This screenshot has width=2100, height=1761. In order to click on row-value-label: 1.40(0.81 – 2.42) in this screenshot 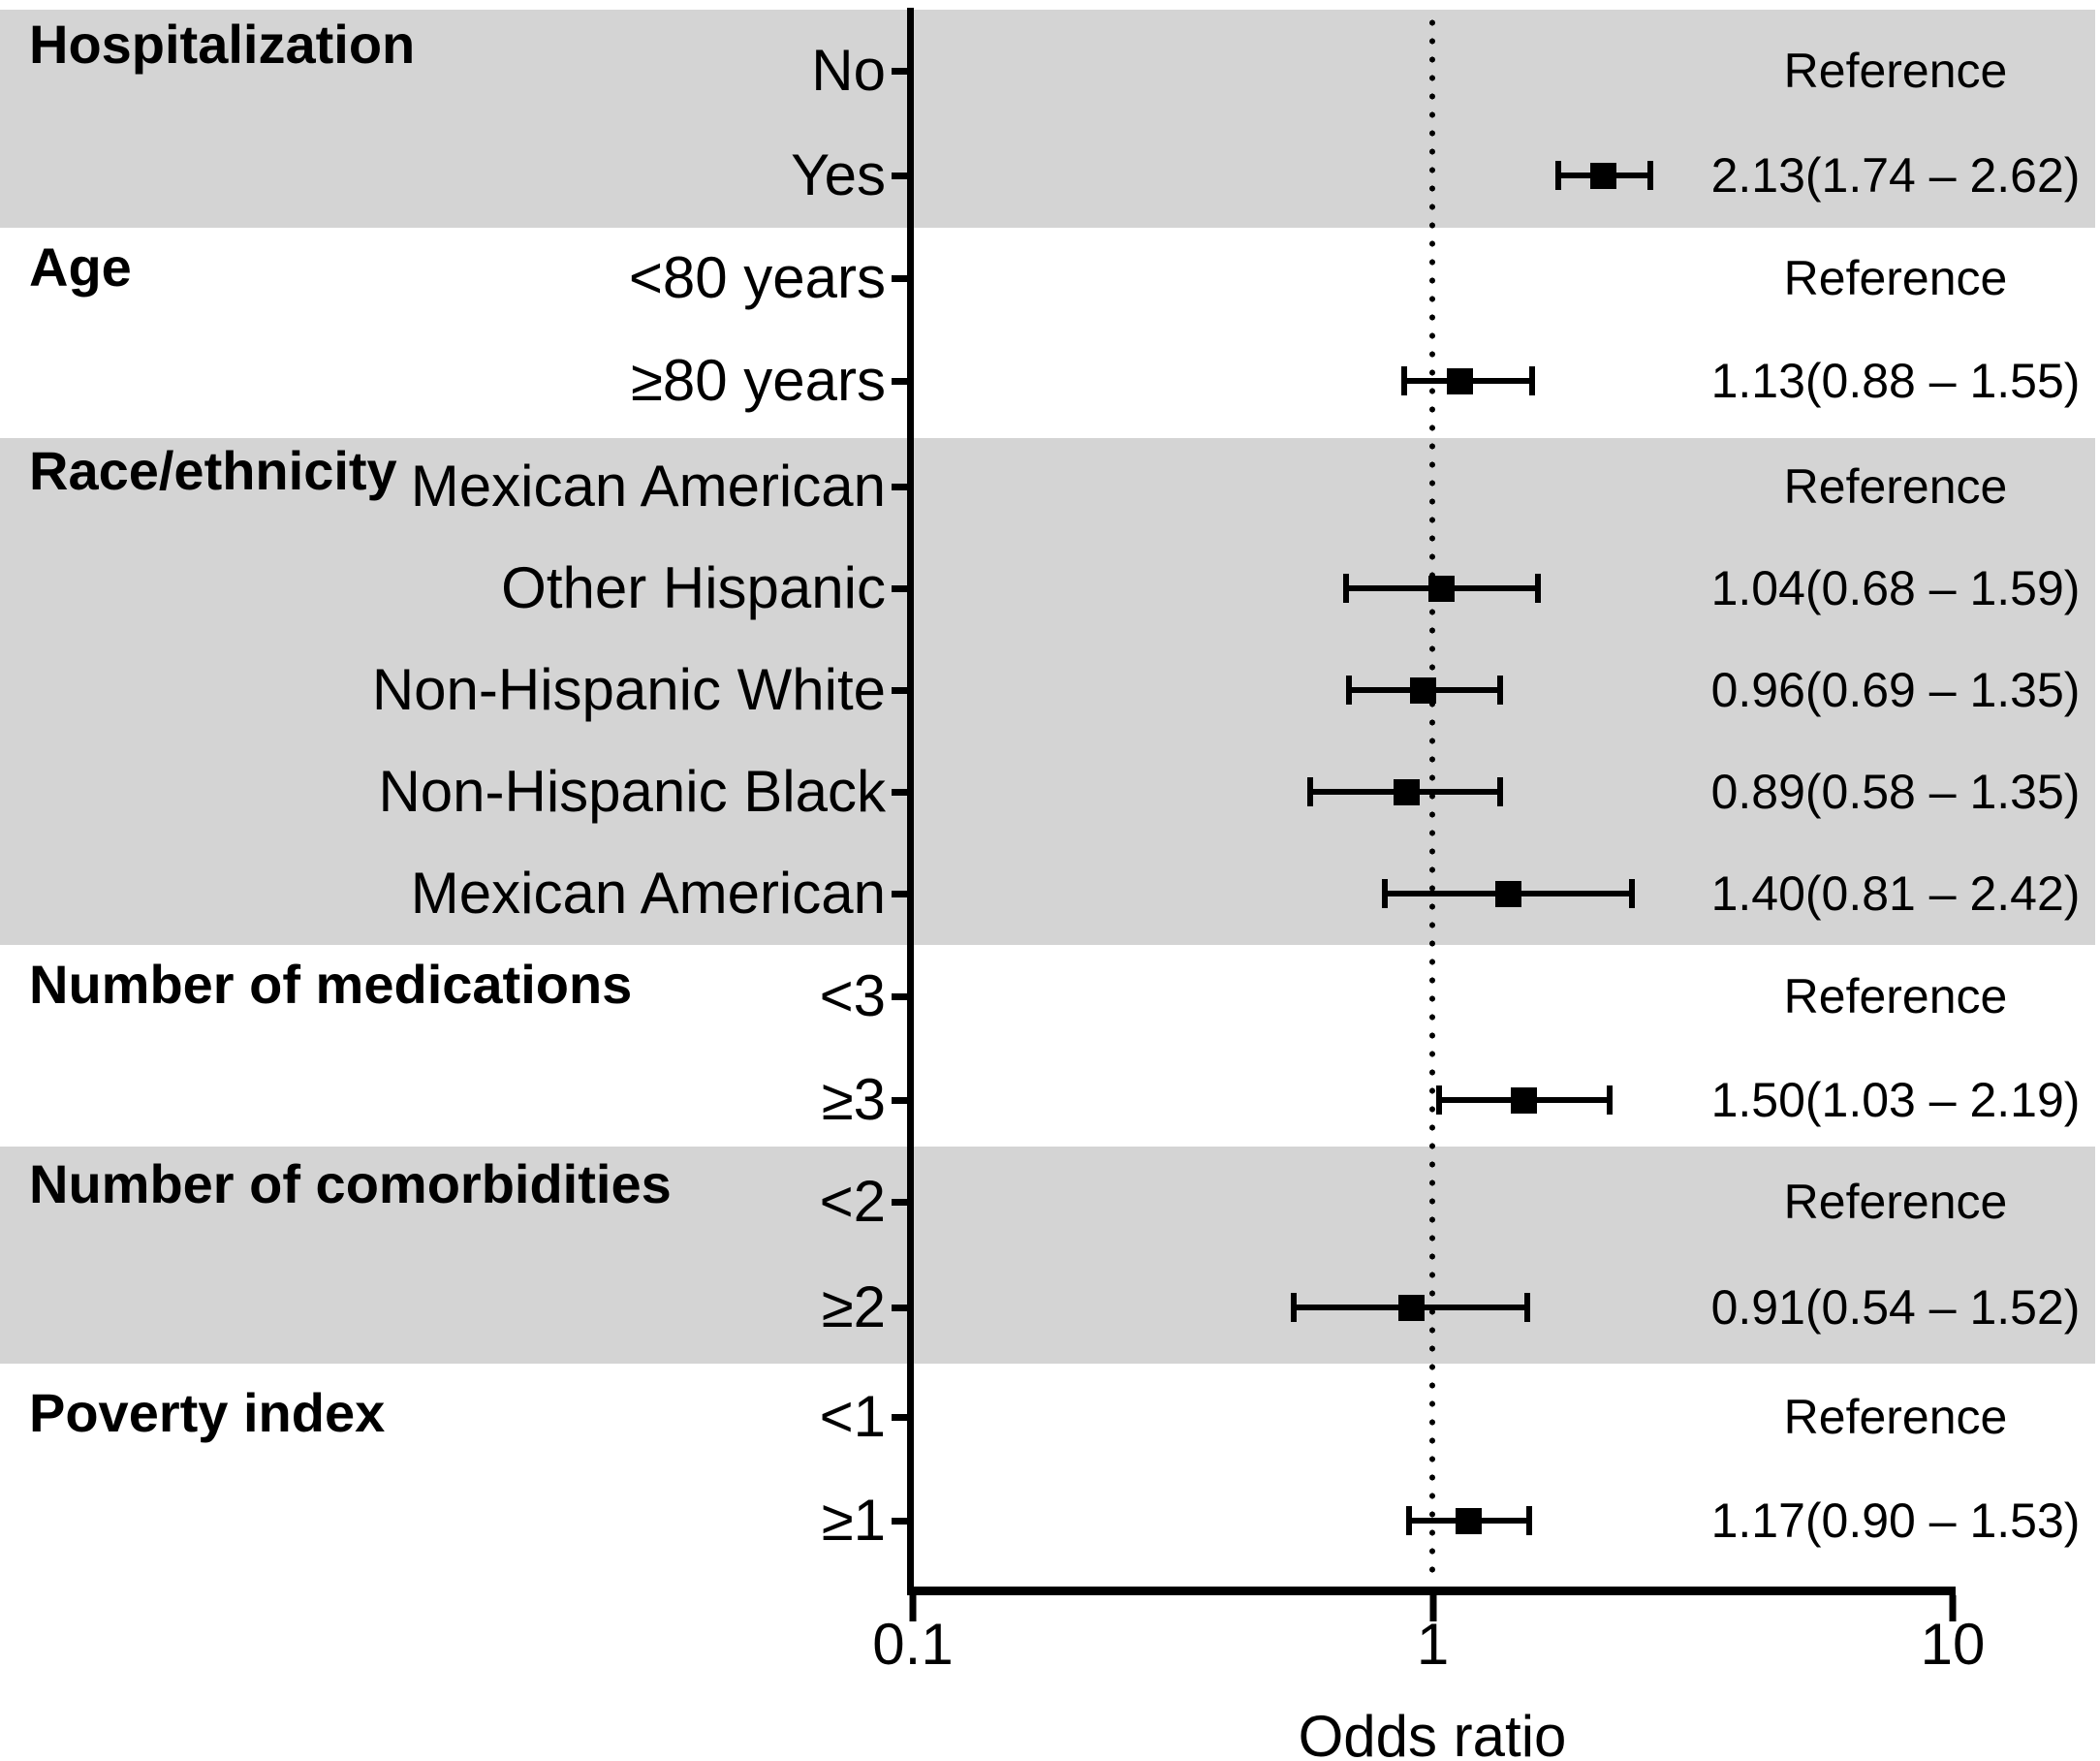, I will do `click(1895, 893)`.